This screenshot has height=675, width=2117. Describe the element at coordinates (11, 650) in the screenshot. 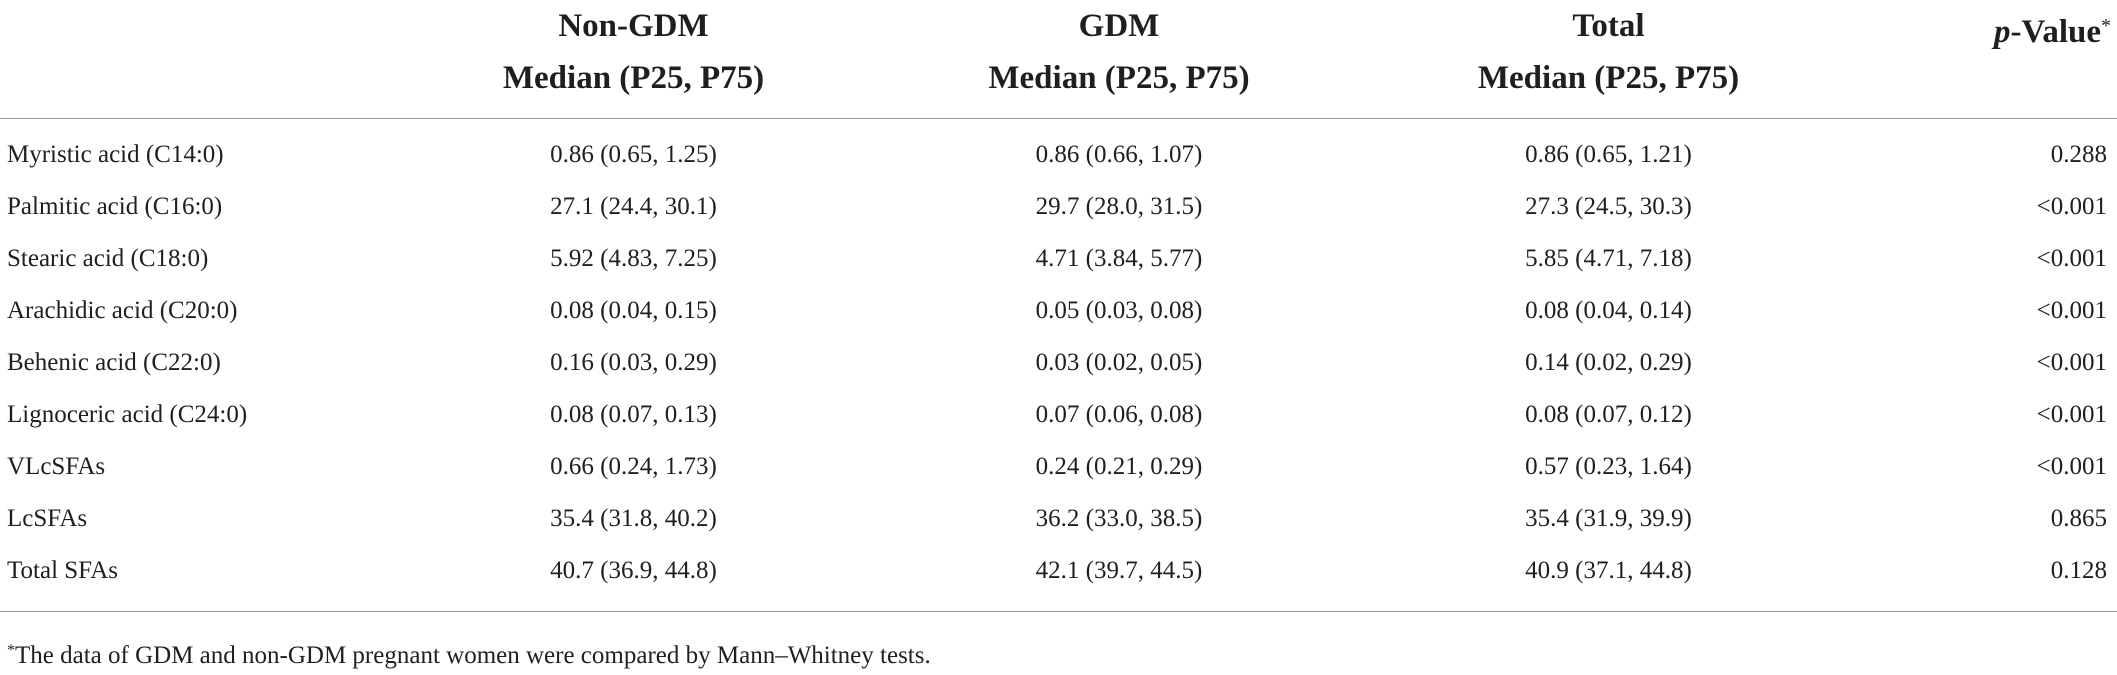

I see `footnote-marker: *` at that location.